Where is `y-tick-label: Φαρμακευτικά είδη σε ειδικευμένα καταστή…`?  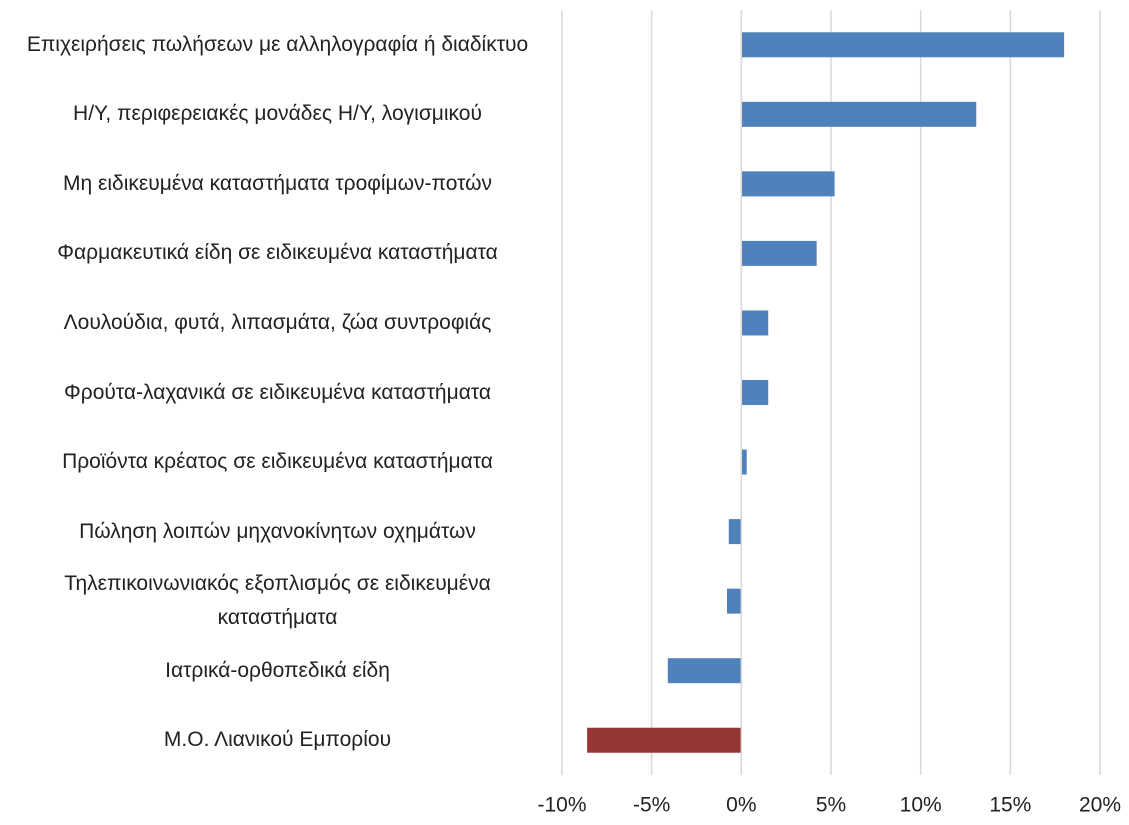
y-tick-label: Φαρμακευτικά είδη σε ειδικευμένα καταστή… is located at coordinates (277, 253).